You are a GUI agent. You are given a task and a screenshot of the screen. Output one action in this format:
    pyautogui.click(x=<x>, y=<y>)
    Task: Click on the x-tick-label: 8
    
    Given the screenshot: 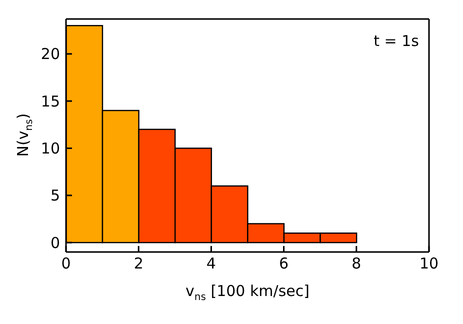 What is the action you would take?
    pyautogui.click(x=357, y=263)
    